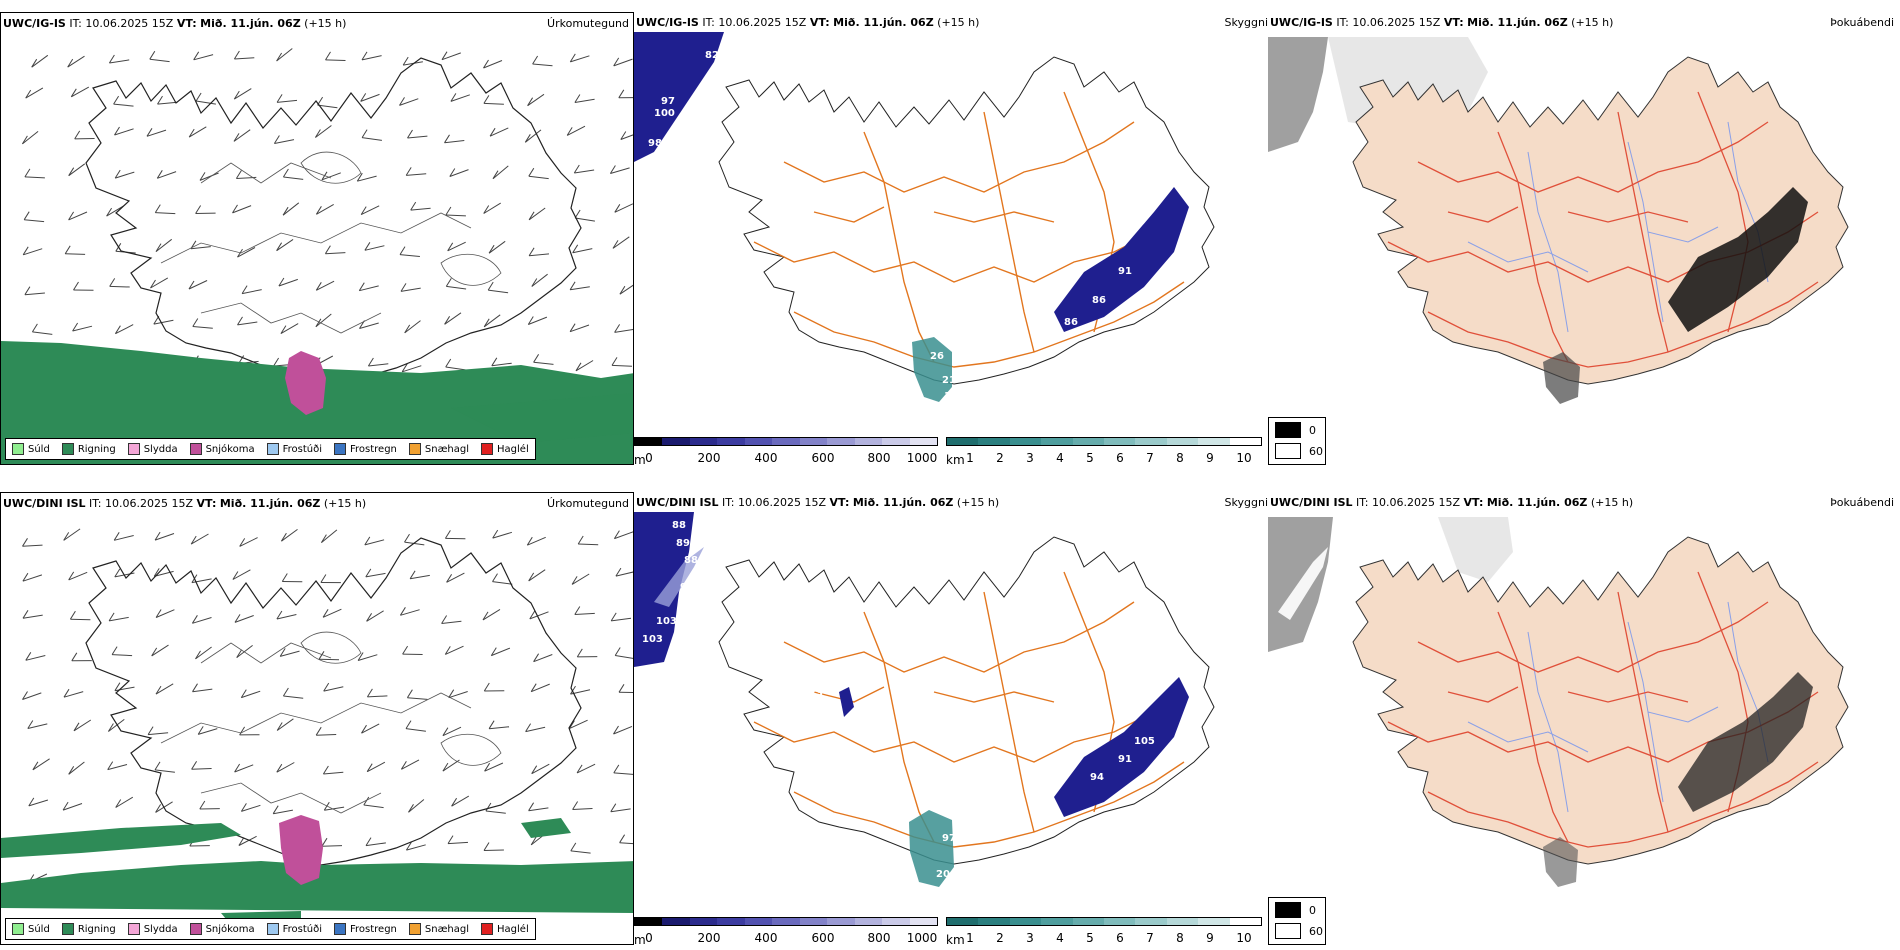 Image resolution: width=1900 pixels, height=950 pixels. What do you see at coordinates (301, 850) in the screenshot?
I see `snow-area` at bounding box center [301, 850].